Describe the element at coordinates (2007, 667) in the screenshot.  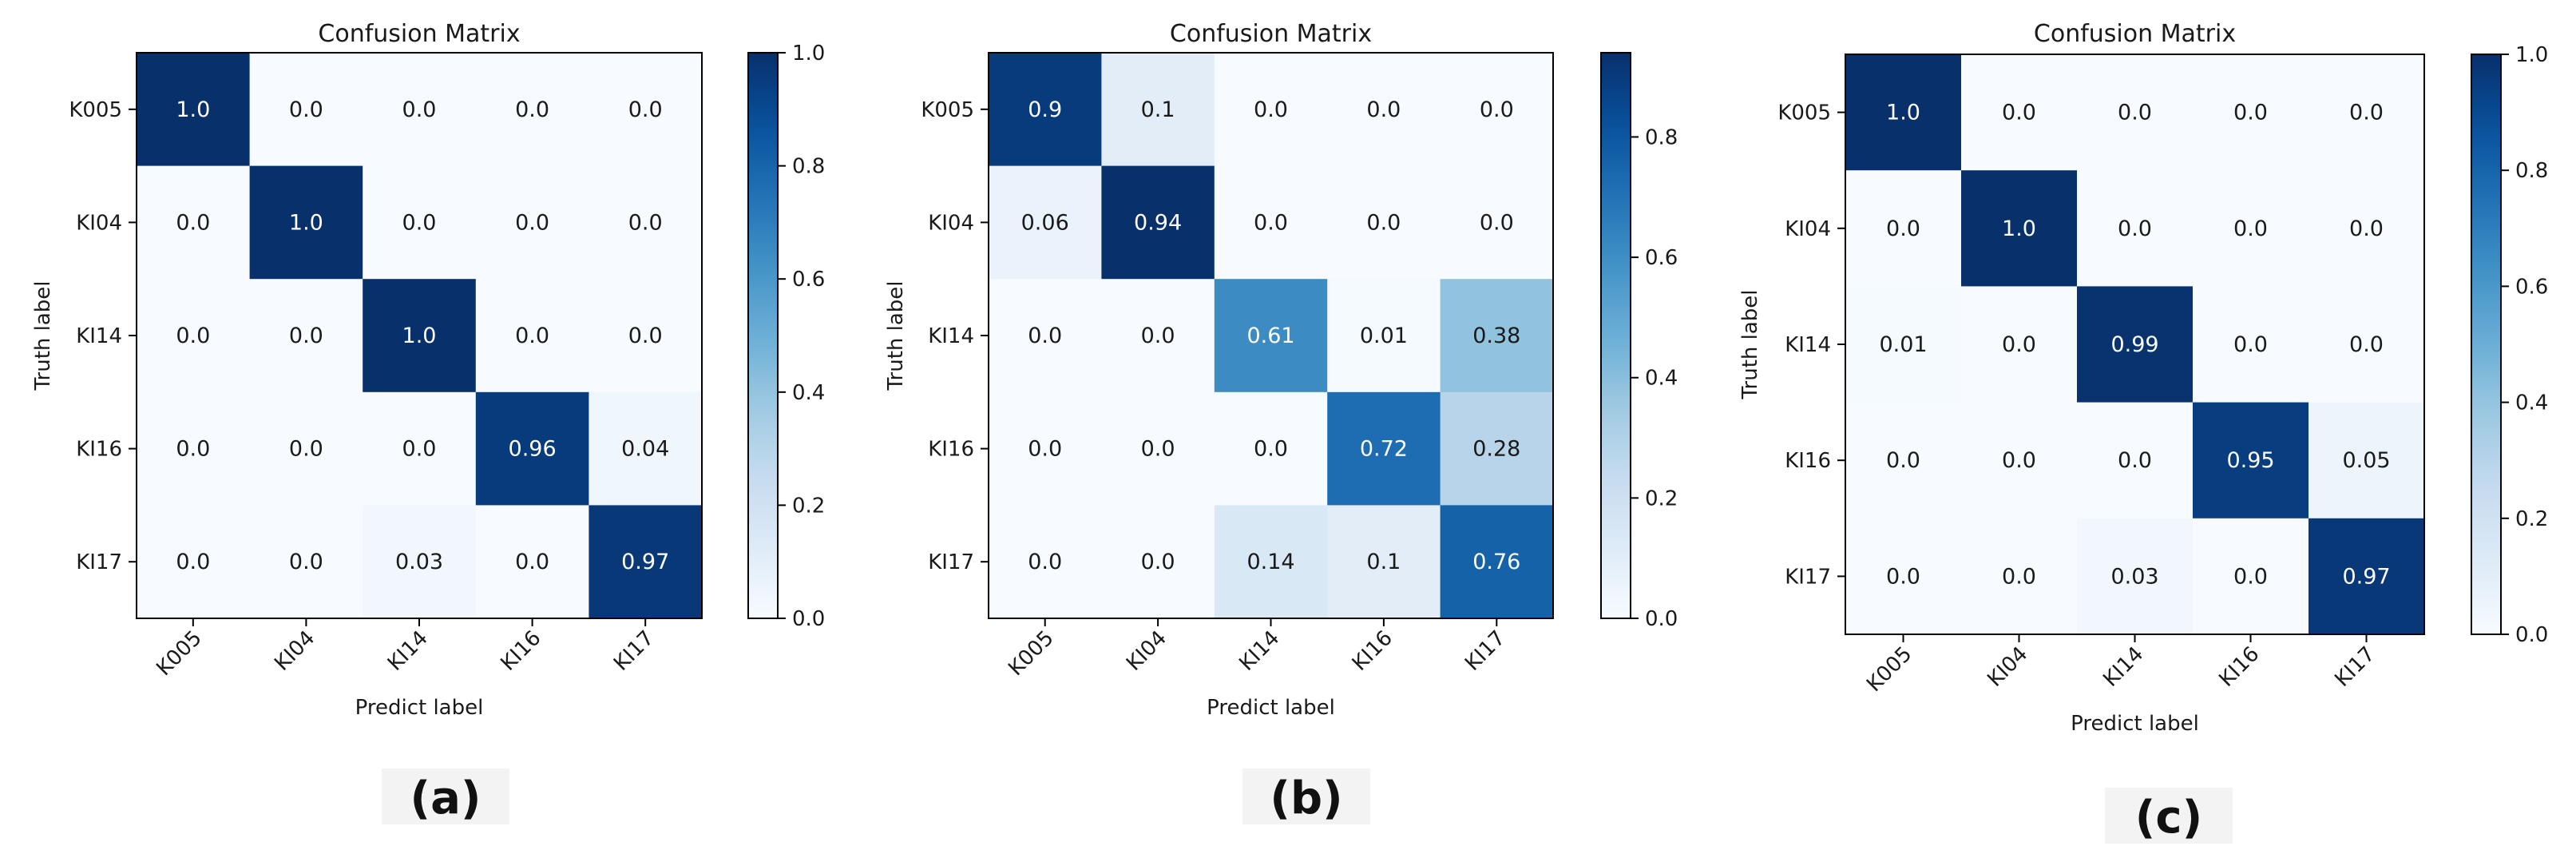
I see `x-tick-label: KI04` at that location.